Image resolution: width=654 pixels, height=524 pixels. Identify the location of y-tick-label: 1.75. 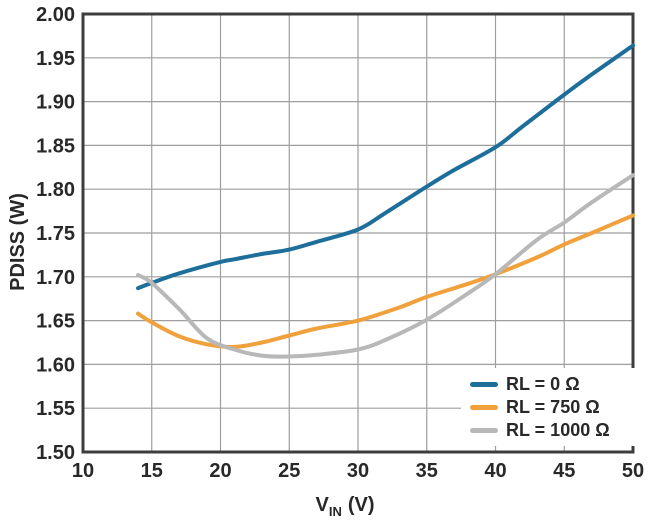
(55, 234).